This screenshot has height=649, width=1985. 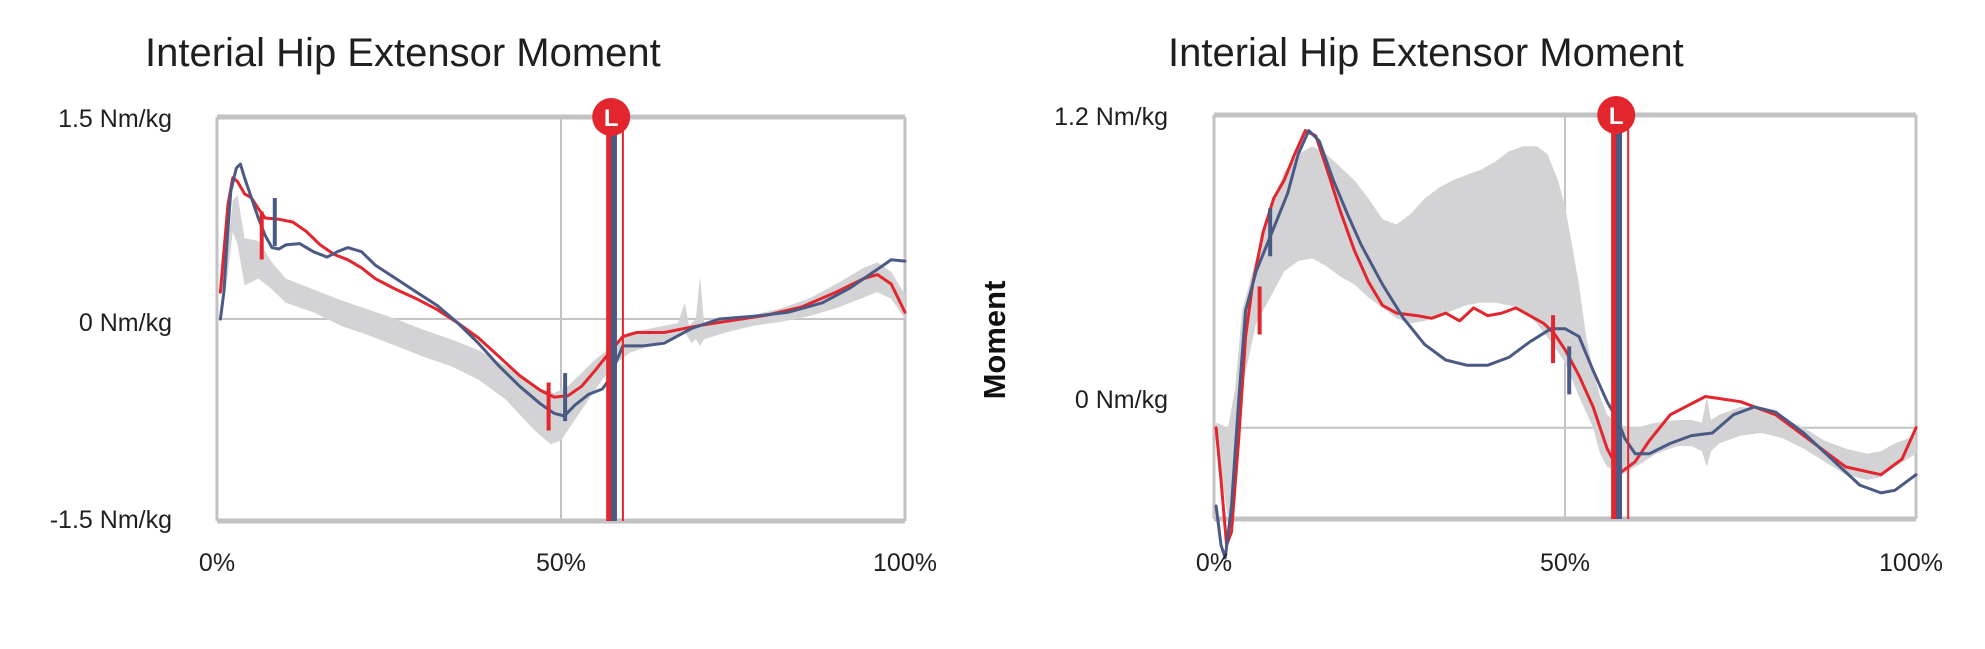 What do you see at coordinates (994, 340) in the screenshot?
I see `y-axis-label: Moment` at bounding box center [994, 340].